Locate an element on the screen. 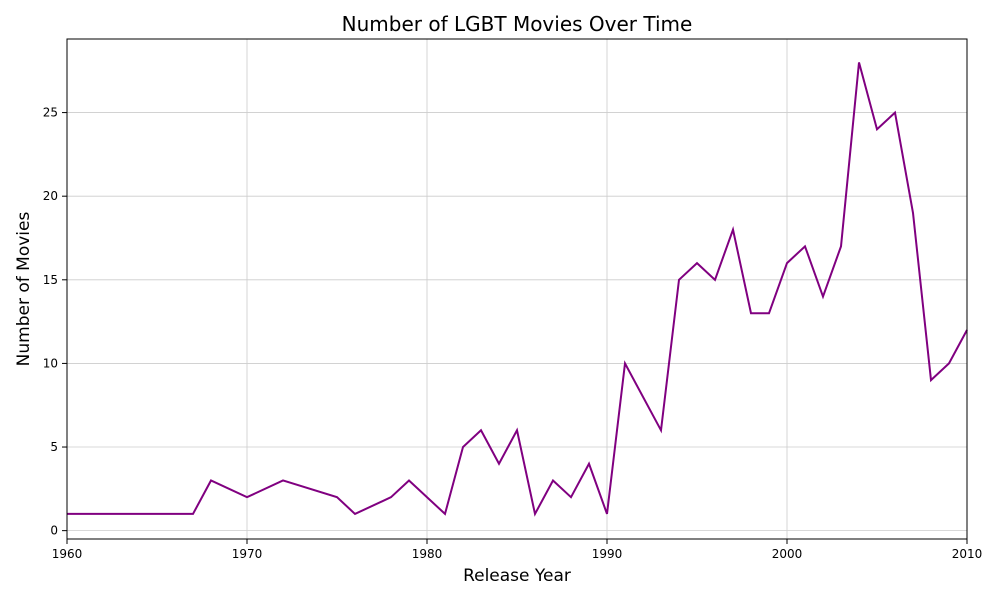  y-tick-label: 5 is located at coordinates (54, 447).